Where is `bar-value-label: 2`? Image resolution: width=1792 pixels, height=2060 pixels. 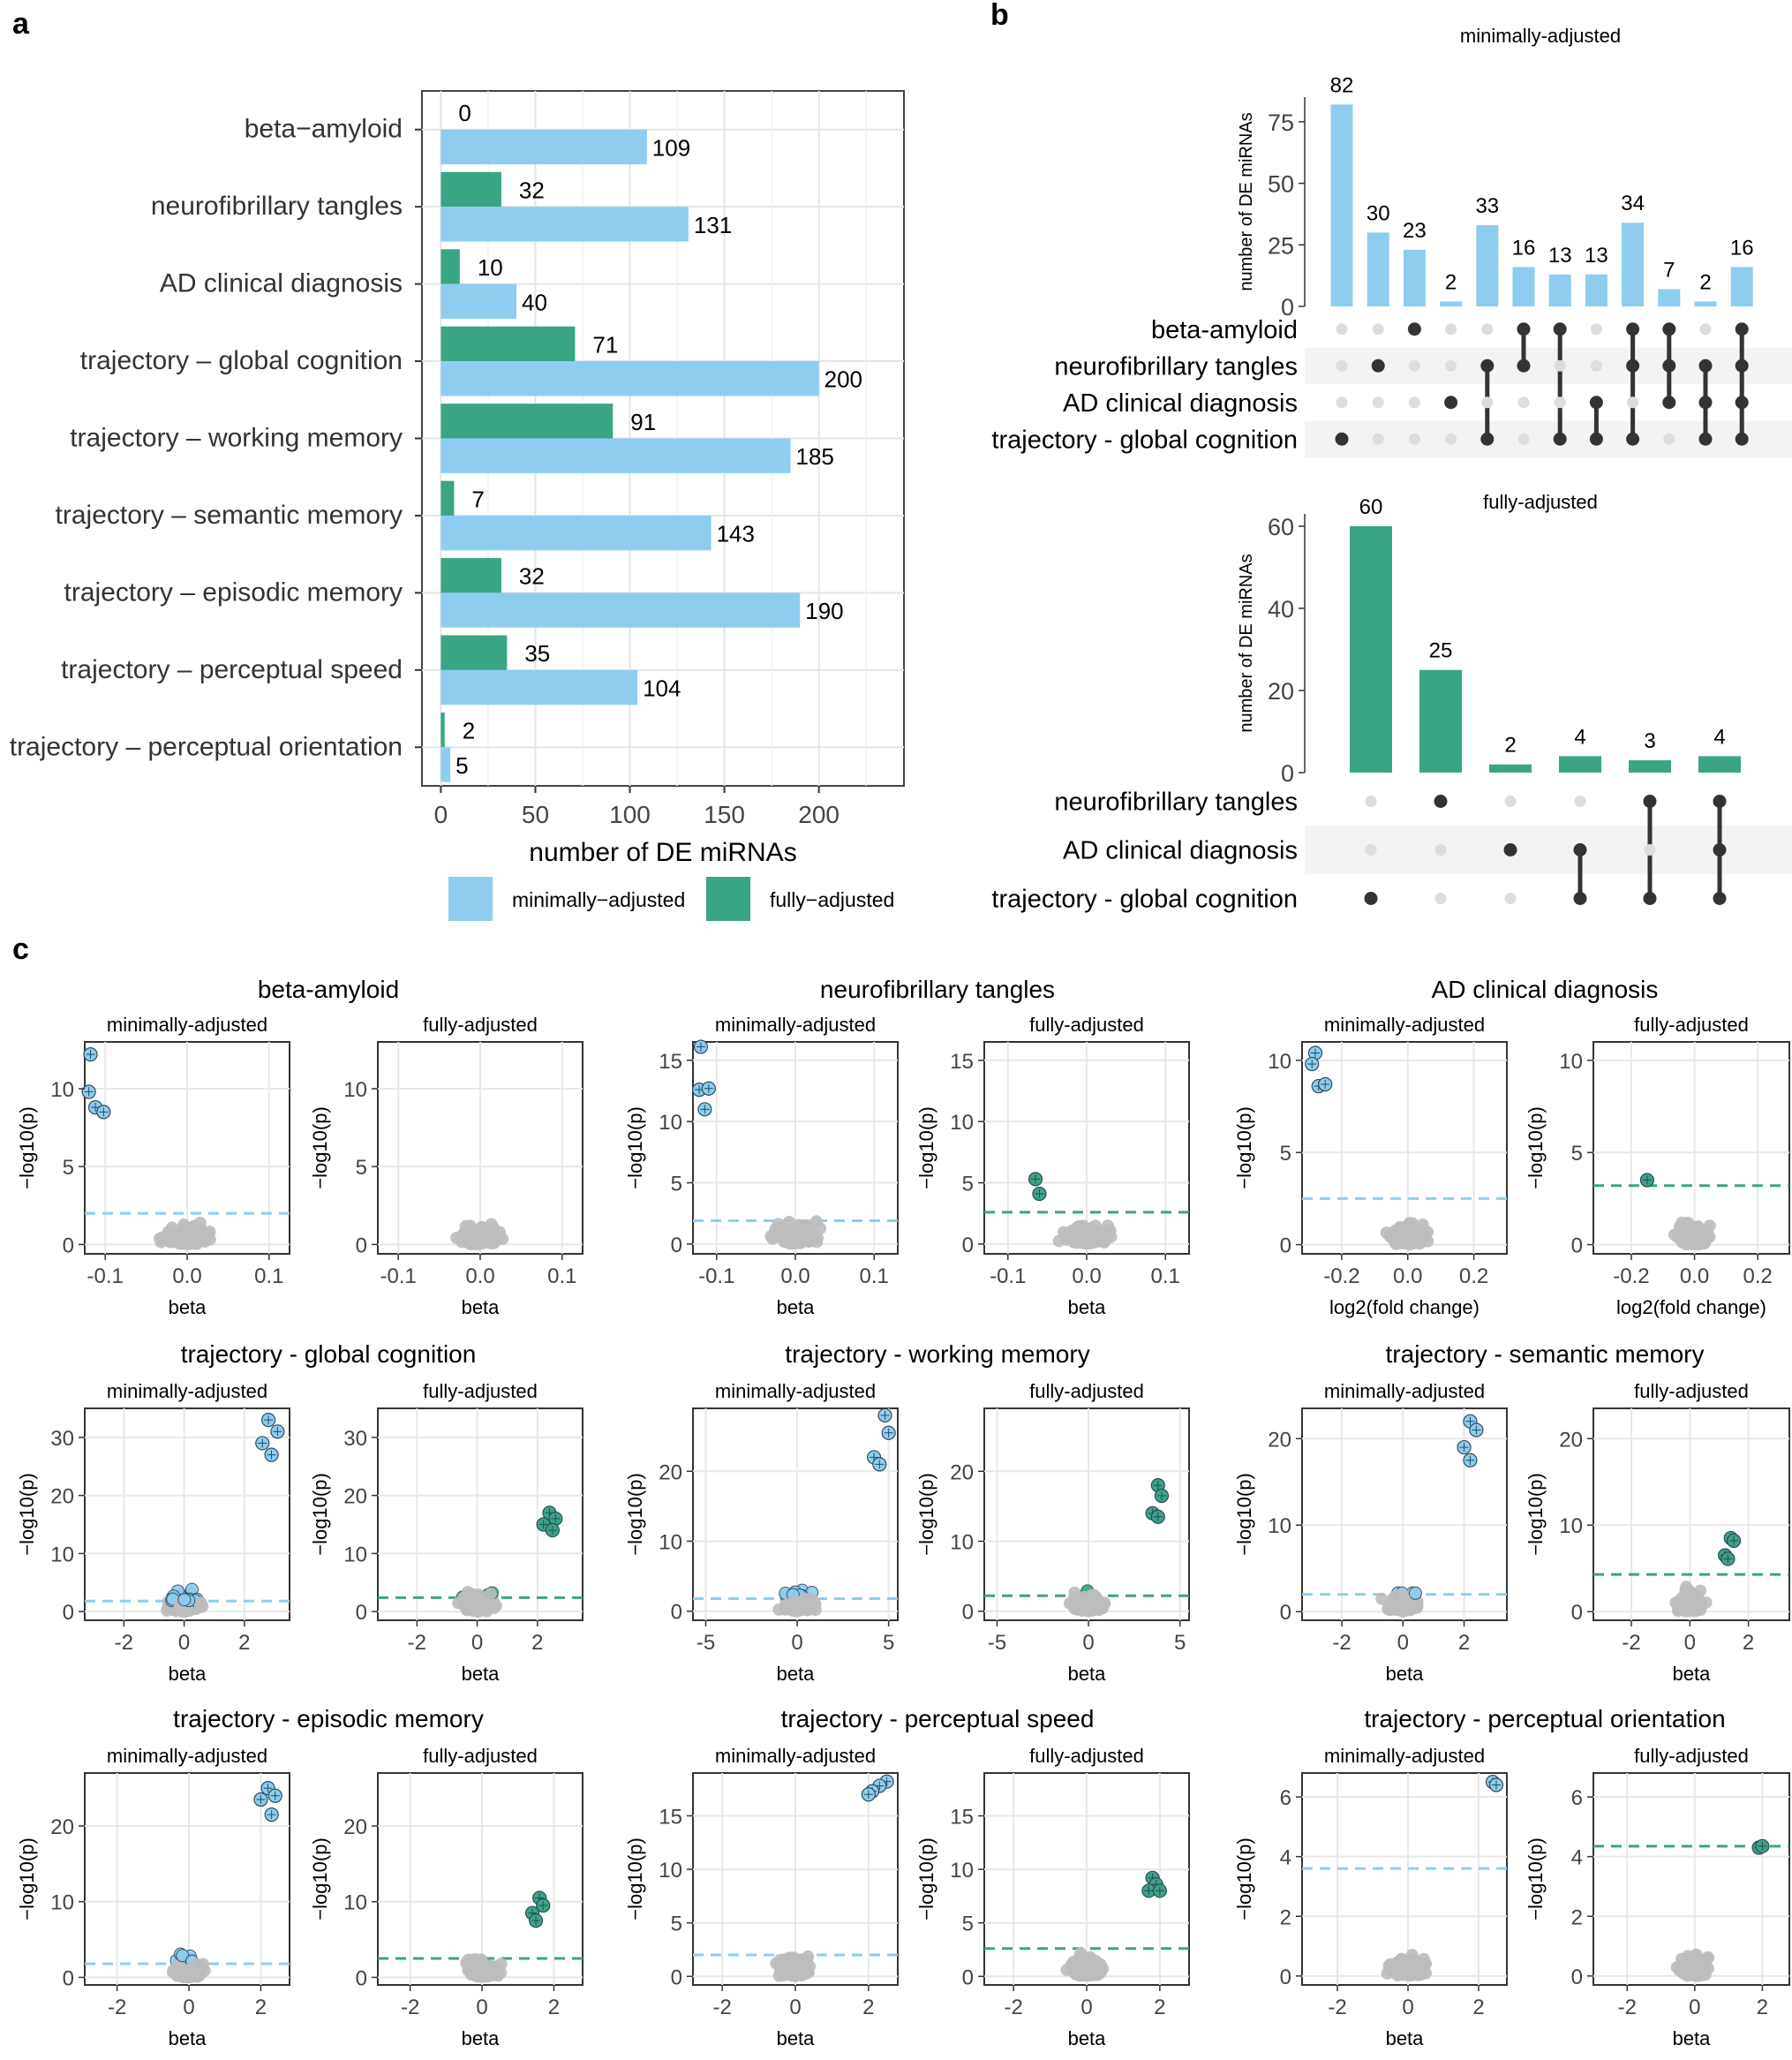
bar-value-label: 2 is located at coordinates (469, 731).